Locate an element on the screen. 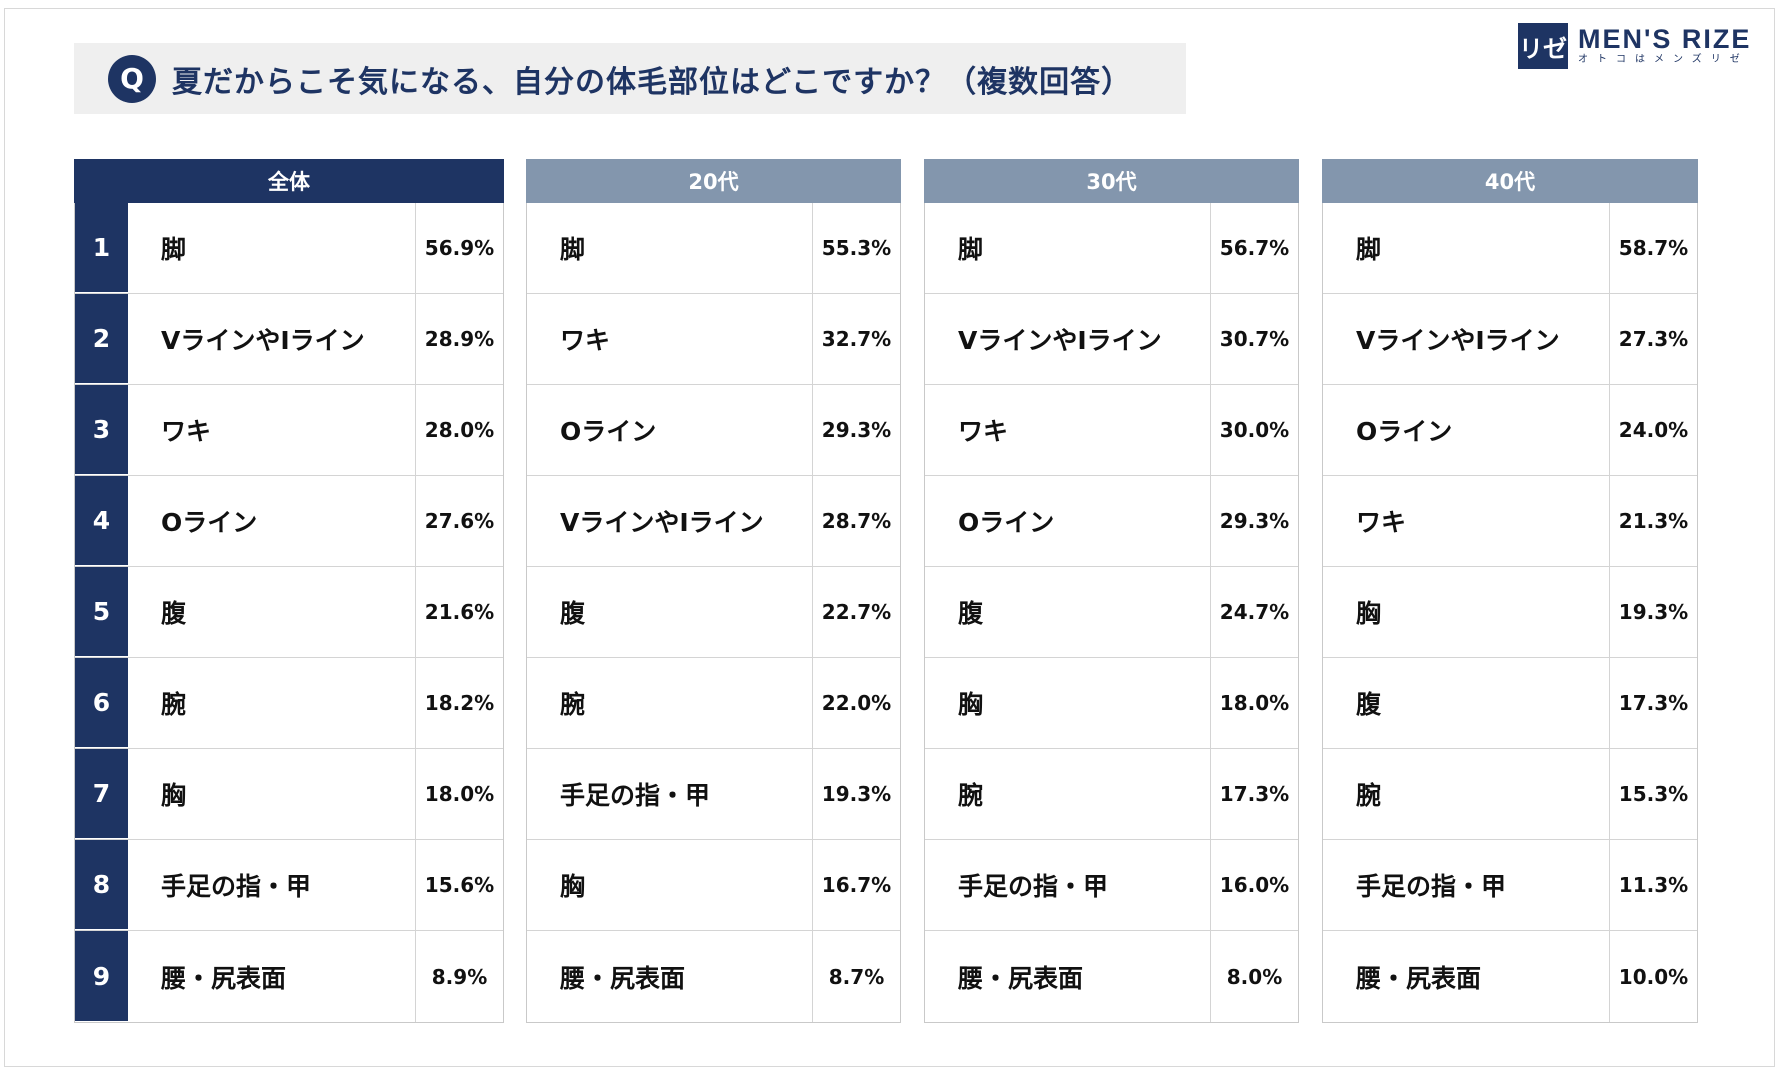 Image resolution: width=1781 pixels, height=1073 pixels. rank-number: 6 is located at coordinates (101, 703).